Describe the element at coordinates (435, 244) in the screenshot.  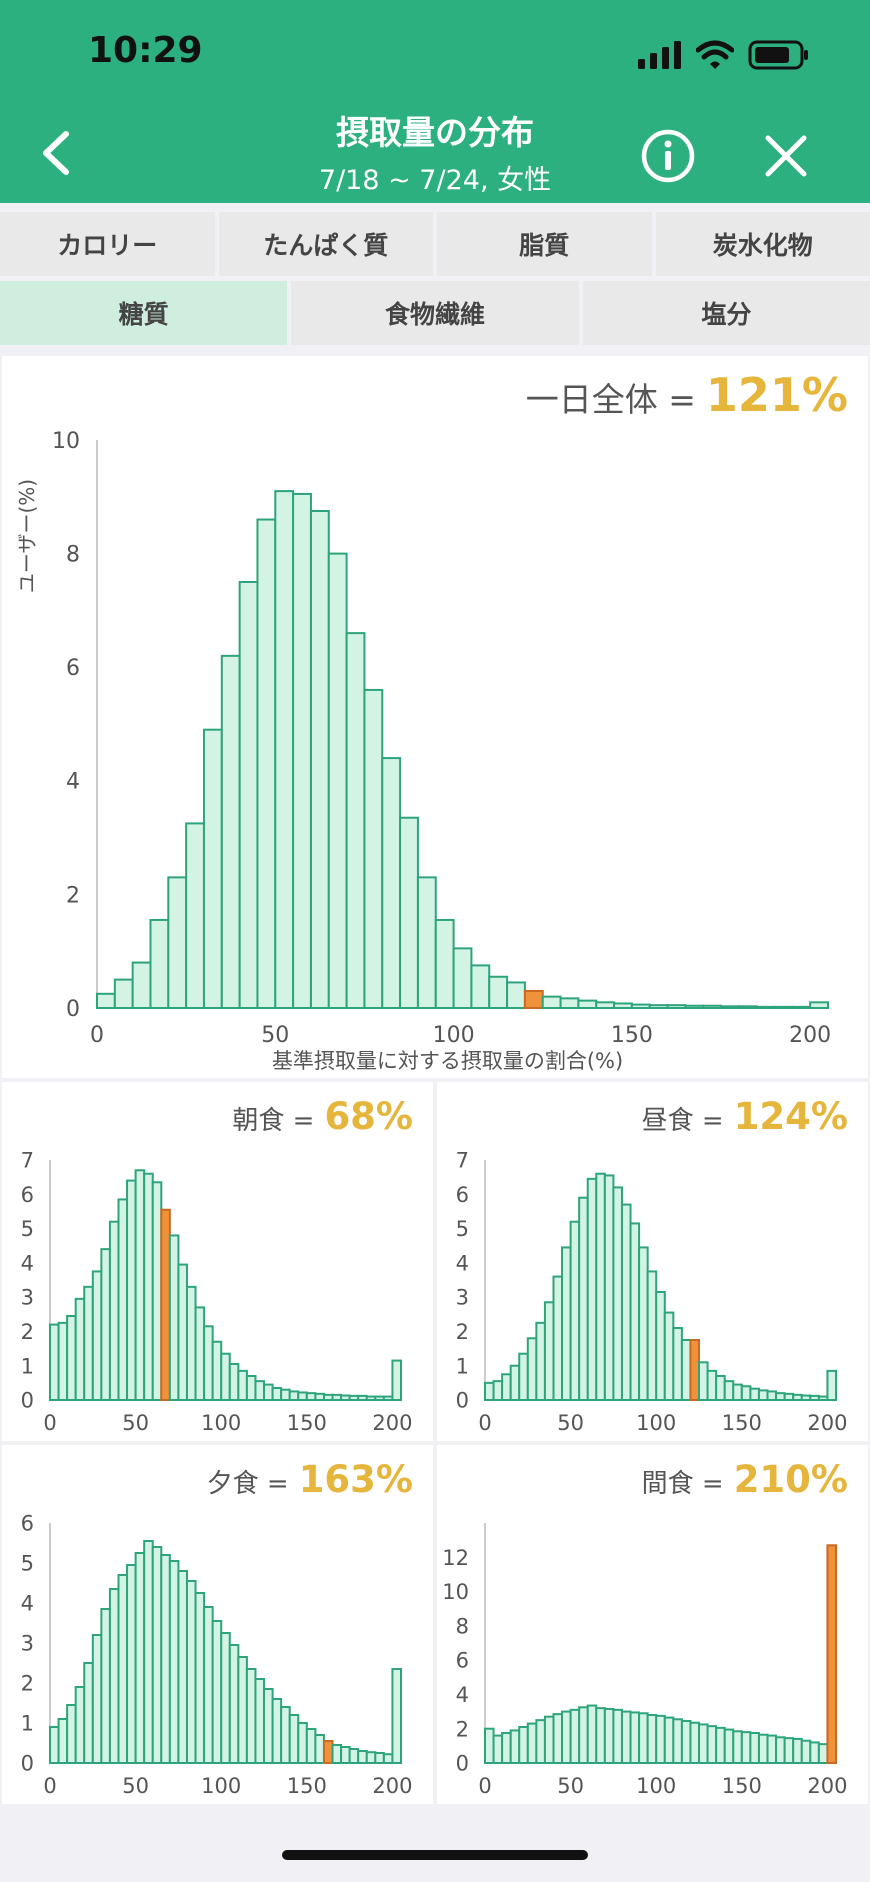
I see `nutrient-tabs-row-1: カロリー たんぱく質 脂質 炭水化物` at that location.